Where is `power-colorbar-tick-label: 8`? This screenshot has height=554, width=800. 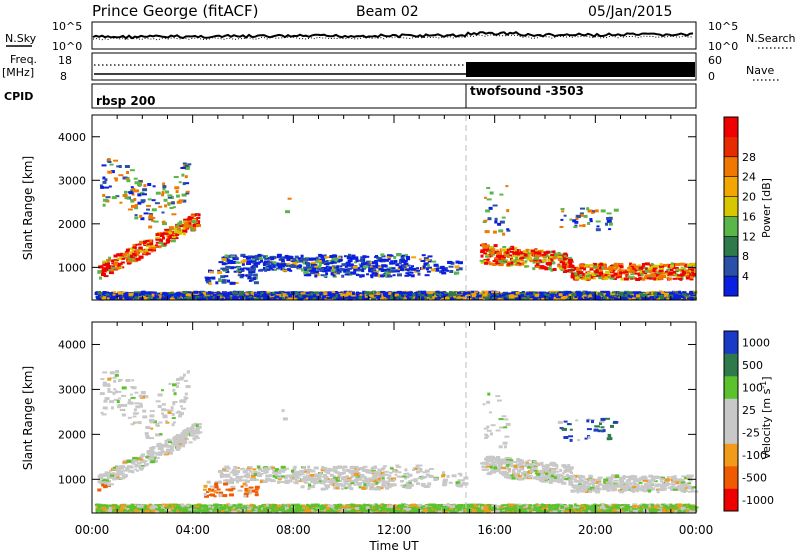
power-colorbar-tick-label: 8 is located at coordinates (745, 256).